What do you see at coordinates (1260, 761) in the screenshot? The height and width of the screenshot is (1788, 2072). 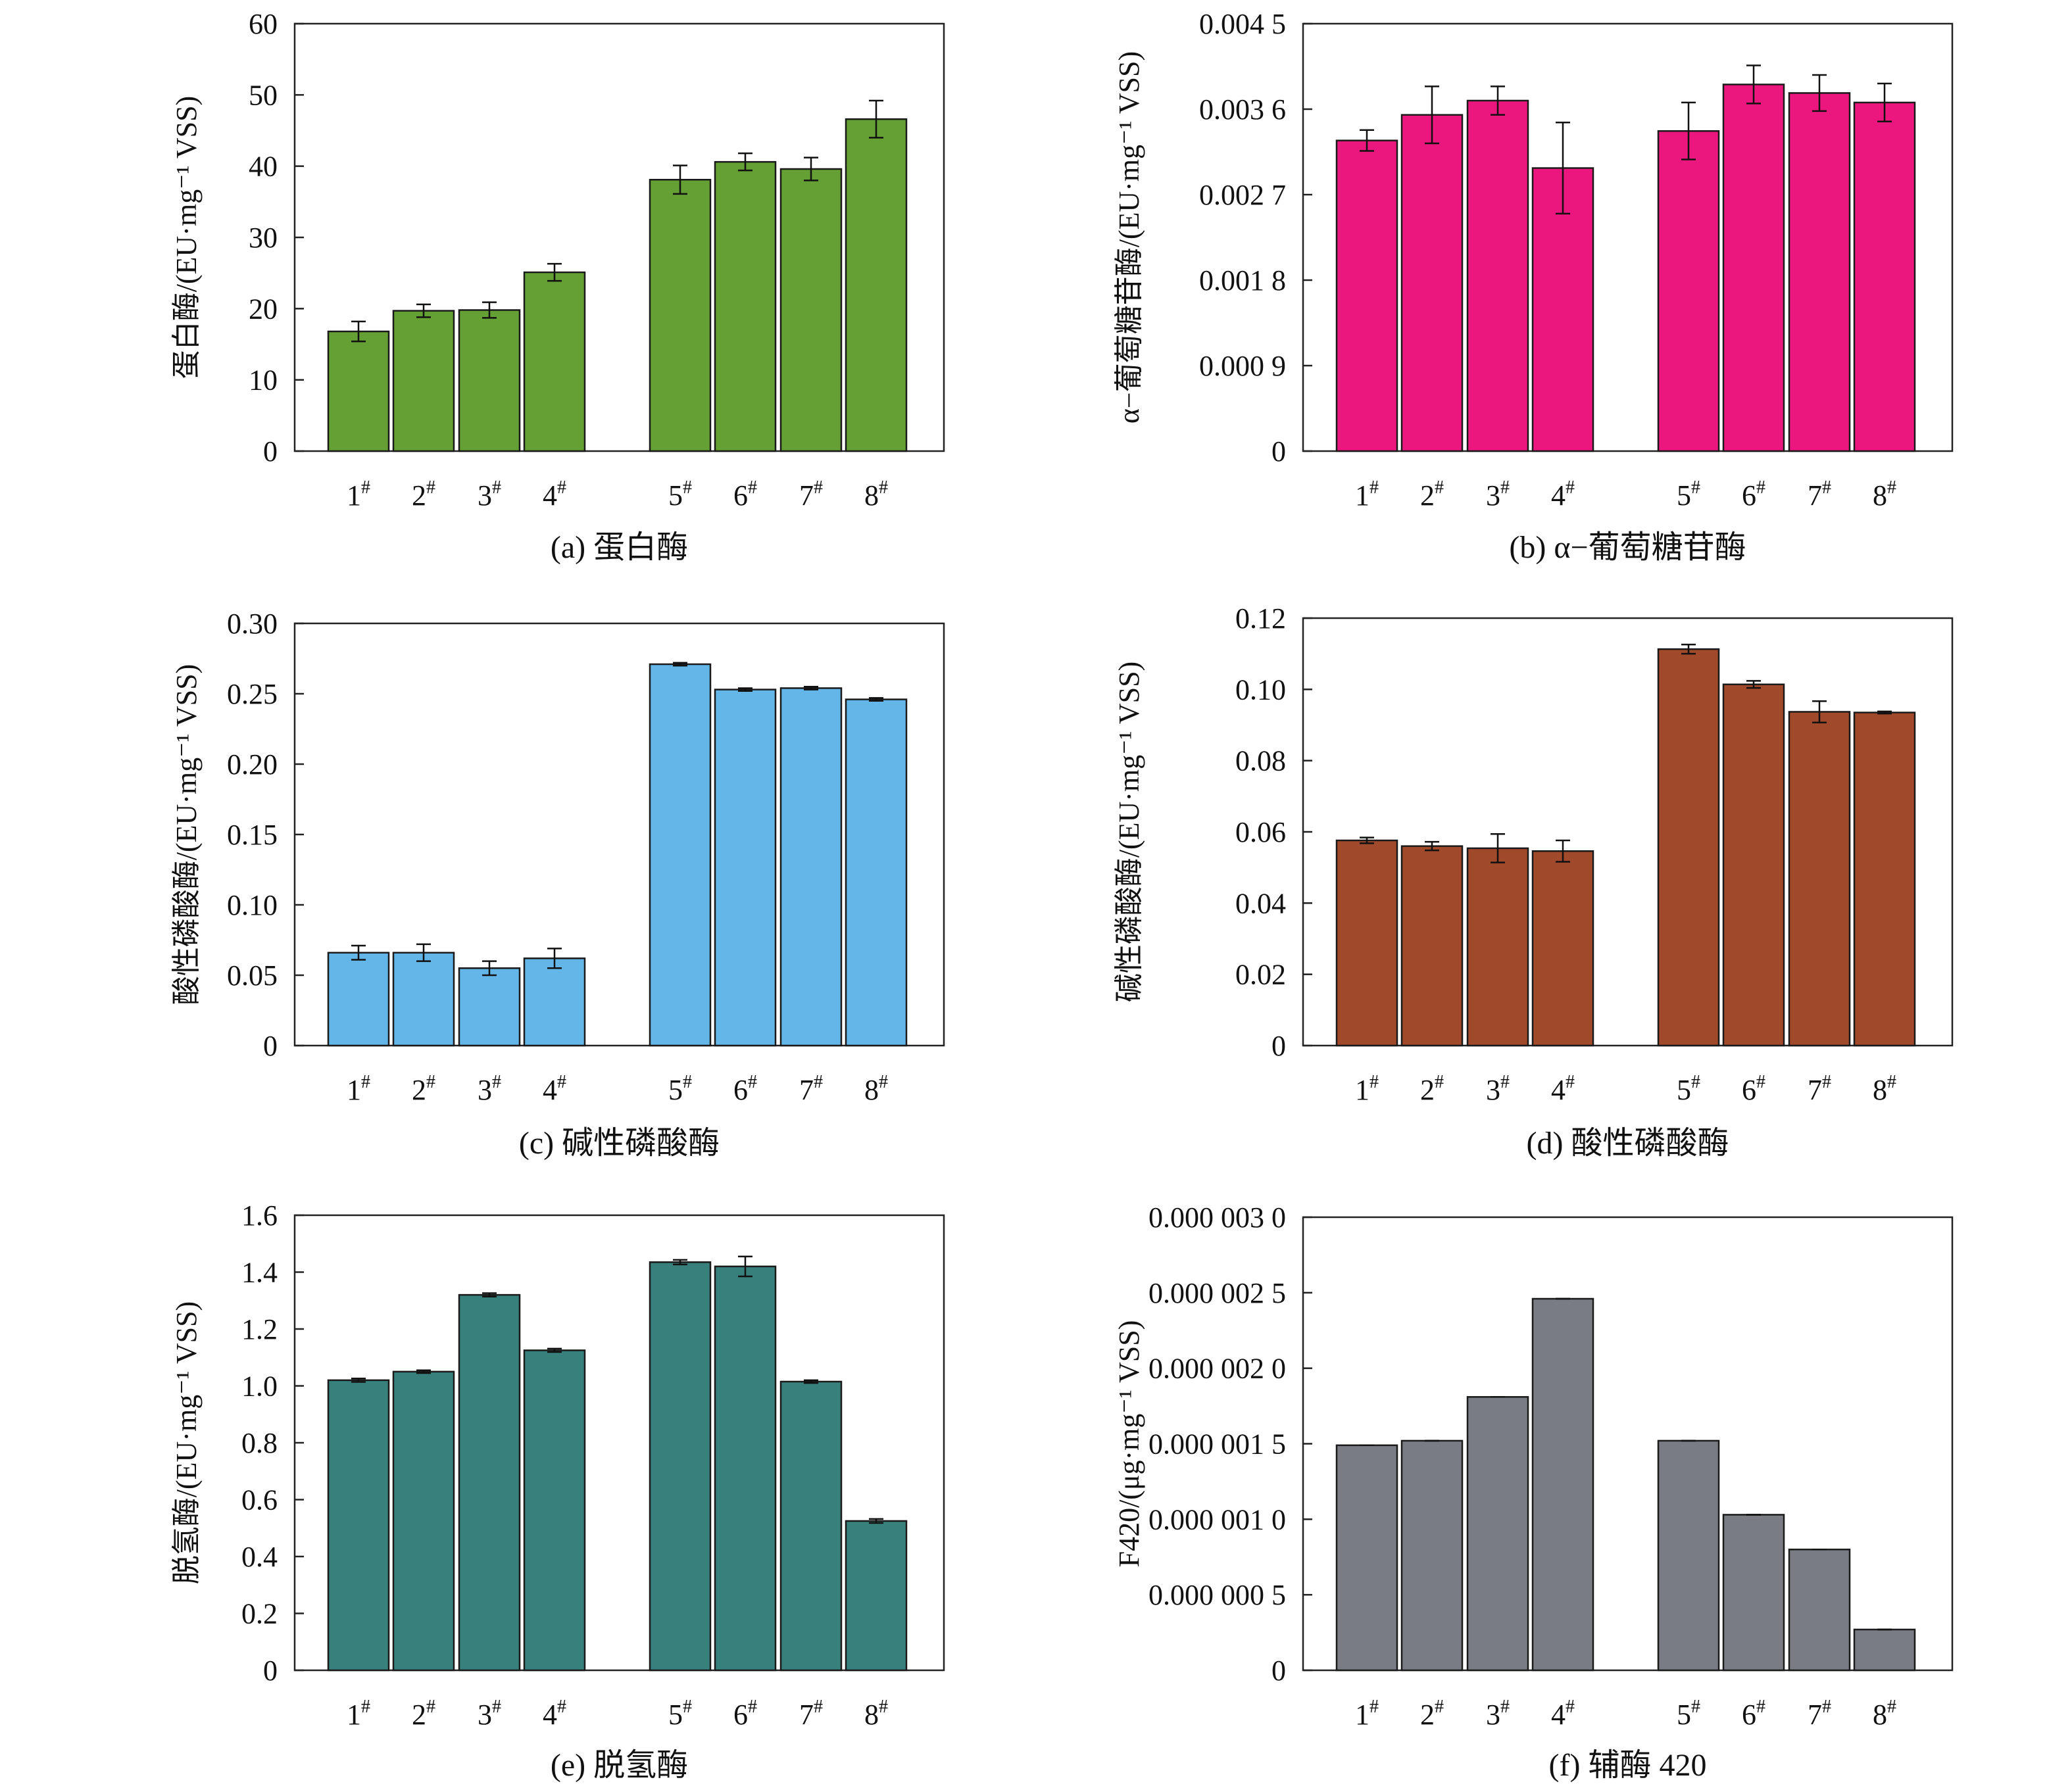 I see `y-tick-label: 0.08` at bounding box center [1260, 761].